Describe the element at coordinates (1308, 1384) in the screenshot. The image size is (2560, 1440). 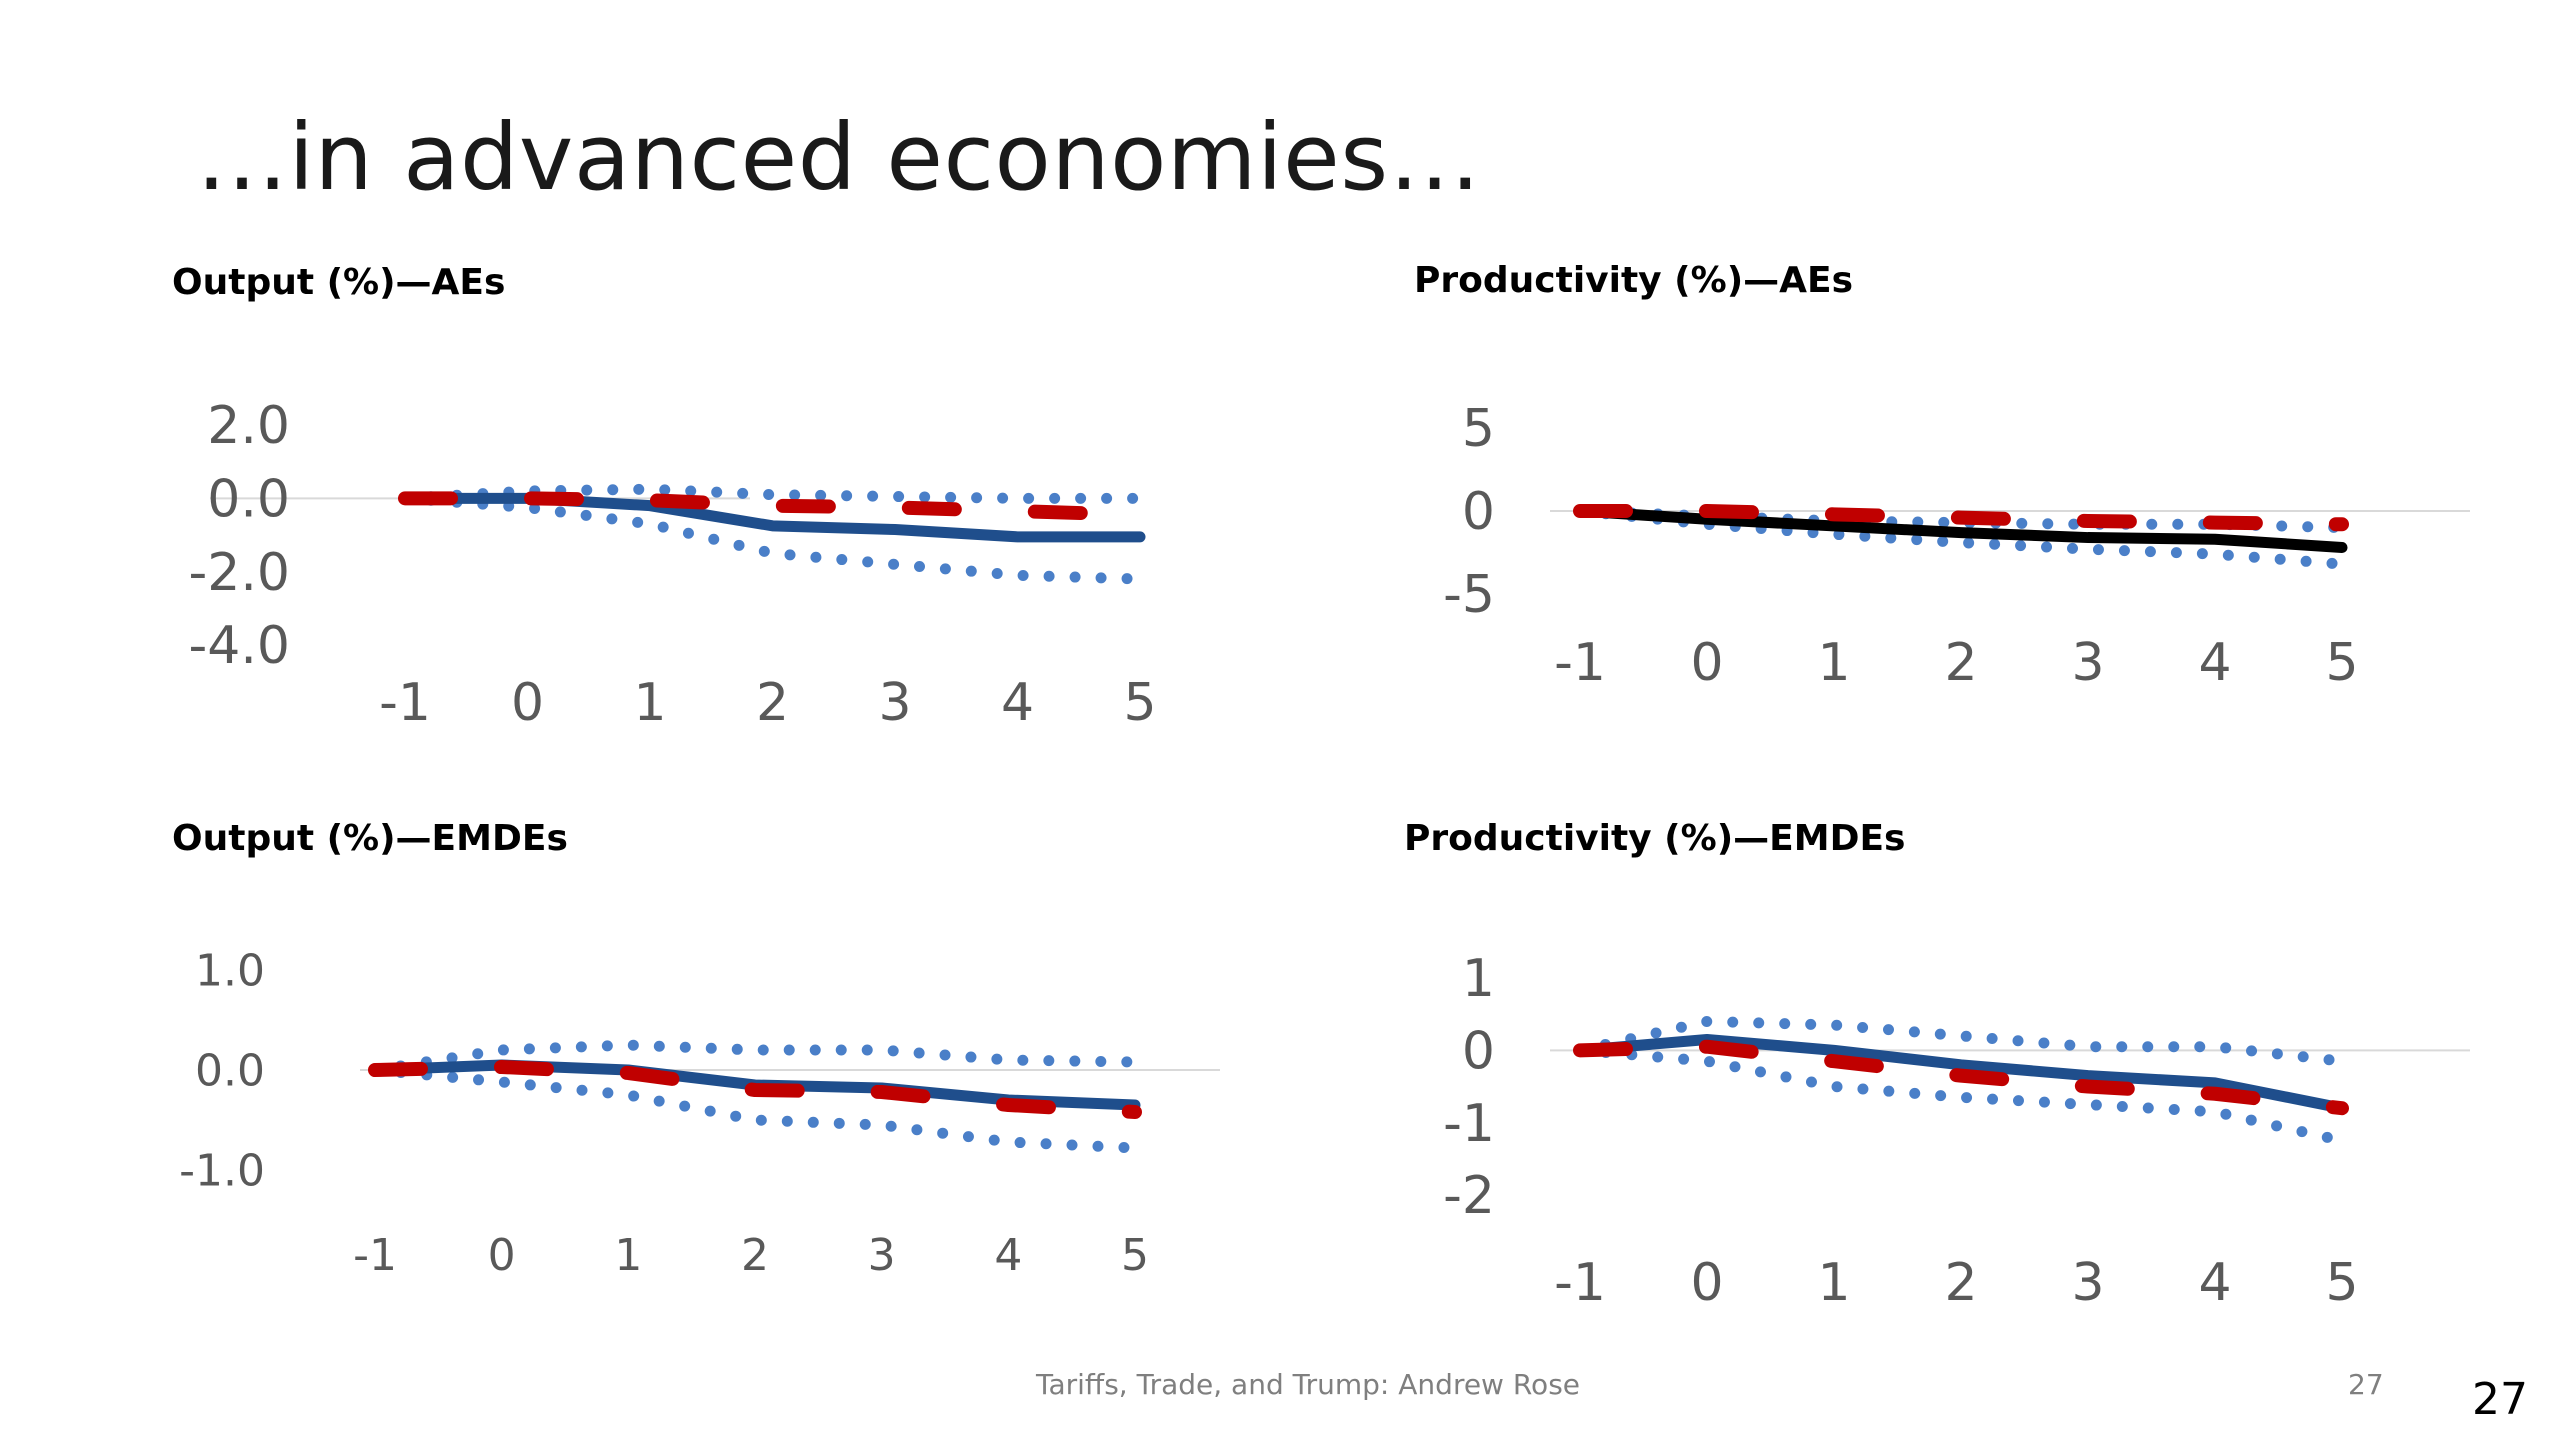
I see `slide-footer: Tariffs, Trade, and Trump: Andrew Rose` at that location.